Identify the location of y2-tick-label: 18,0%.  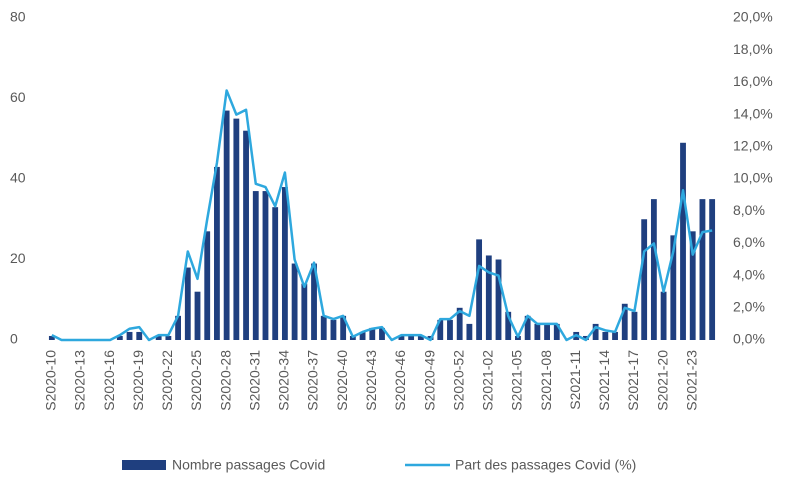
(753, 49).